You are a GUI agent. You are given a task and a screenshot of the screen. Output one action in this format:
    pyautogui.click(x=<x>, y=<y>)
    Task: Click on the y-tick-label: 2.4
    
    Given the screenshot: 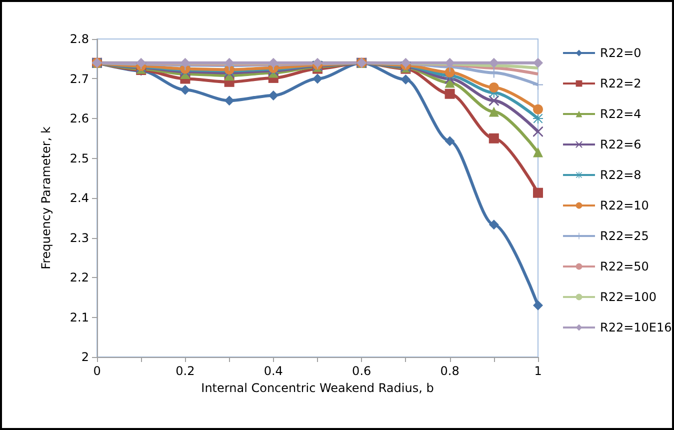 What is the action you would take?
    pyautogui.click(x=79, y=198)
    